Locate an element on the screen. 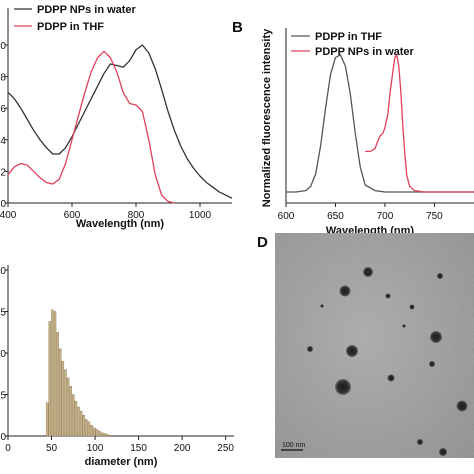  panel-c-ytick-label: 15 is located at coordinates (3, 313).